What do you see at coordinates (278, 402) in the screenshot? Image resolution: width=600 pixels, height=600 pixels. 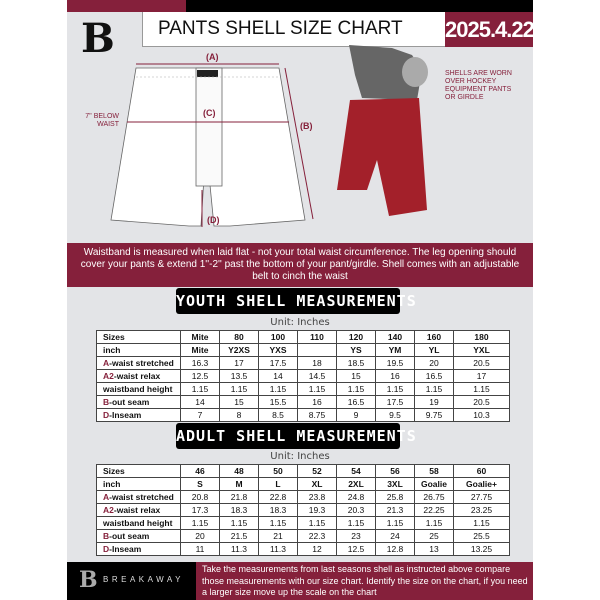 I see `table-cell: 15.5` at bounding box center [278, 402].